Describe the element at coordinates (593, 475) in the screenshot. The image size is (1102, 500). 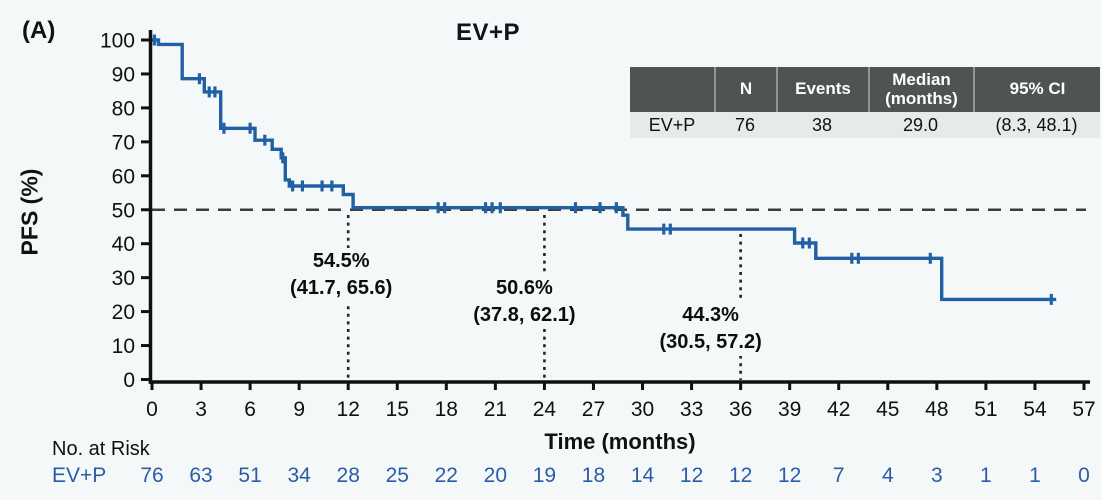
I see `risk-count: 18` at that location.